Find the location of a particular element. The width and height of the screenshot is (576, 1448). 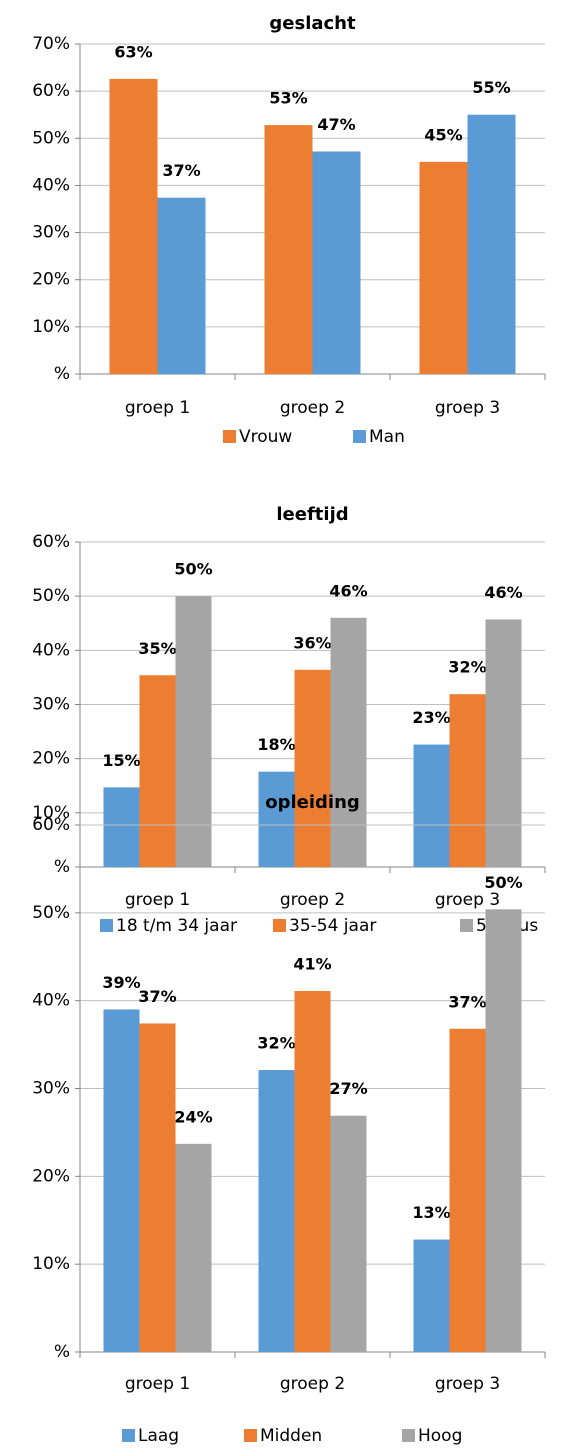

legend-label: 35-54 jaar is located at coordinates (332, 926).